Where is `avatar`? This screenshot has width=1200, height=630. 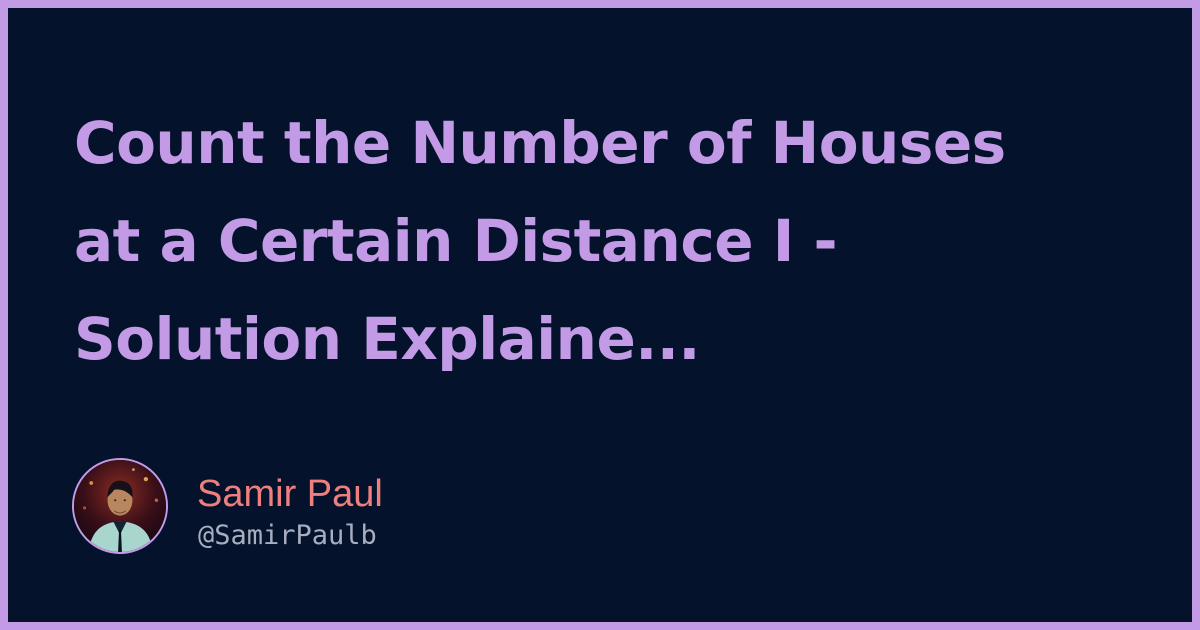 avatar is located at coordinates (120, 506).